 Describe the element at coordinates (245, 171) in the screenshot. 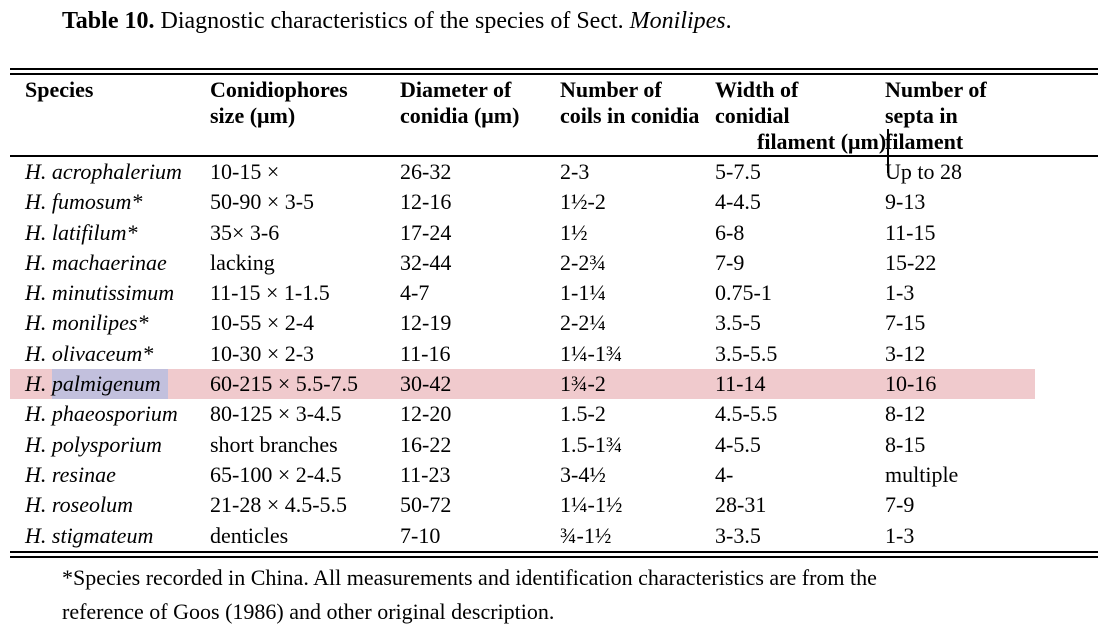

I see `cell-conidiophores: 10-15 ×` at that location.